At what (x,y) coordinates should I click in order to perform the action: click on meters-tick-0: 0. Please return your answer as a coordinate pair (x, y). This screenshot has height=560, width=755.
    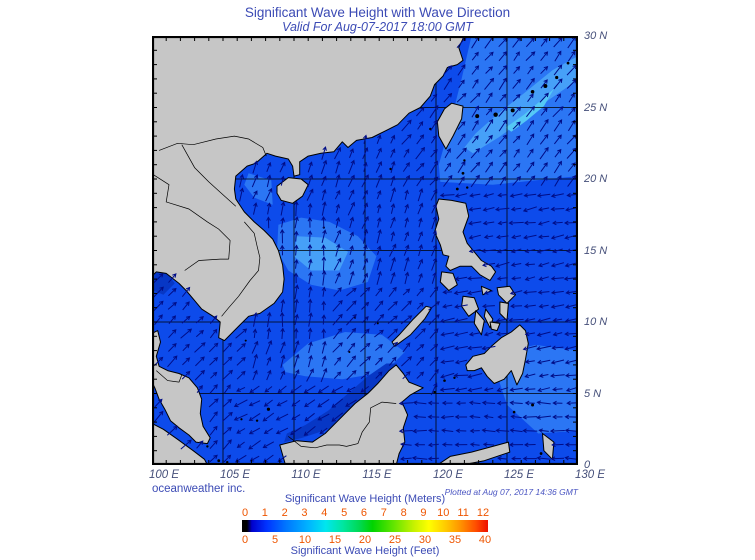
    Looking at the image, I should click on (245, 513).